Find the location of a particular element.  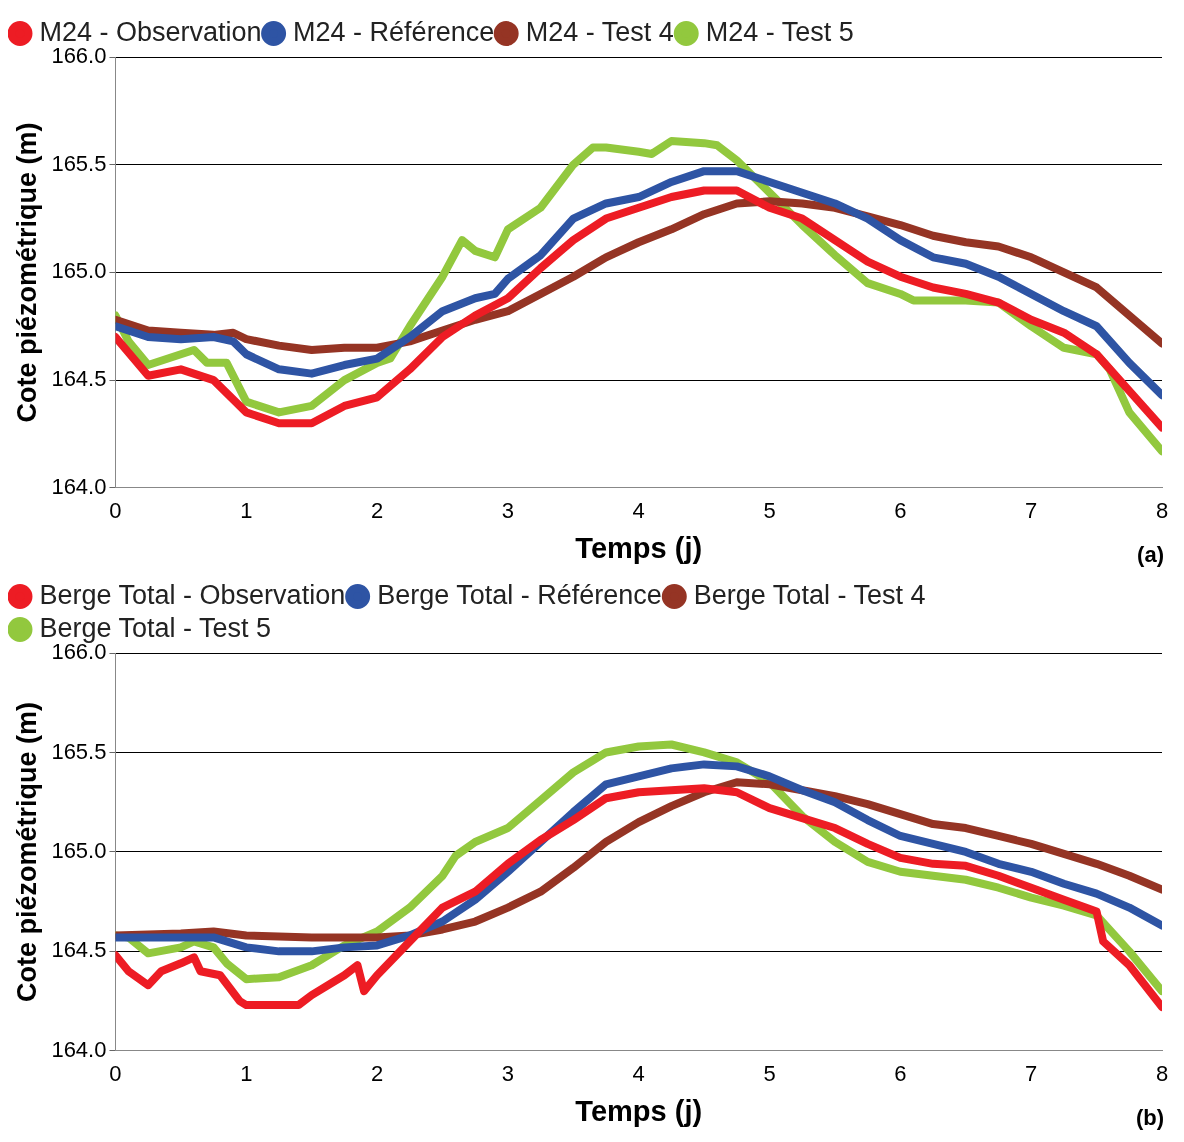

text: (b) is located at coordinates (1149, 1118).